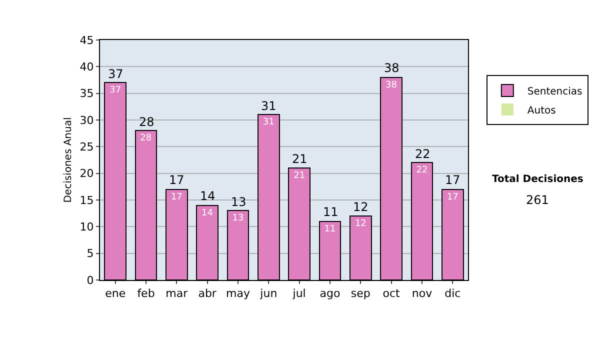 The width and height of the screenshot is (600, 340). I want to click on data-label: 11, so click(330, 229).